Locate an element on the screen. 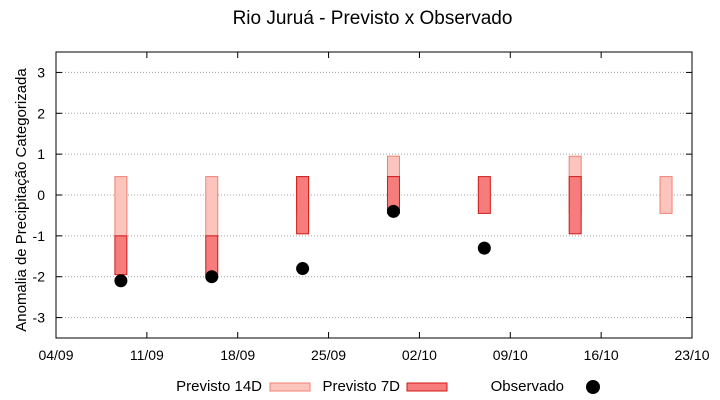 Image resolution: width=720 pixels, height=400 pixels. legend-label-previsto-14d: Previsto 14D is located at coordinates (219, 386).